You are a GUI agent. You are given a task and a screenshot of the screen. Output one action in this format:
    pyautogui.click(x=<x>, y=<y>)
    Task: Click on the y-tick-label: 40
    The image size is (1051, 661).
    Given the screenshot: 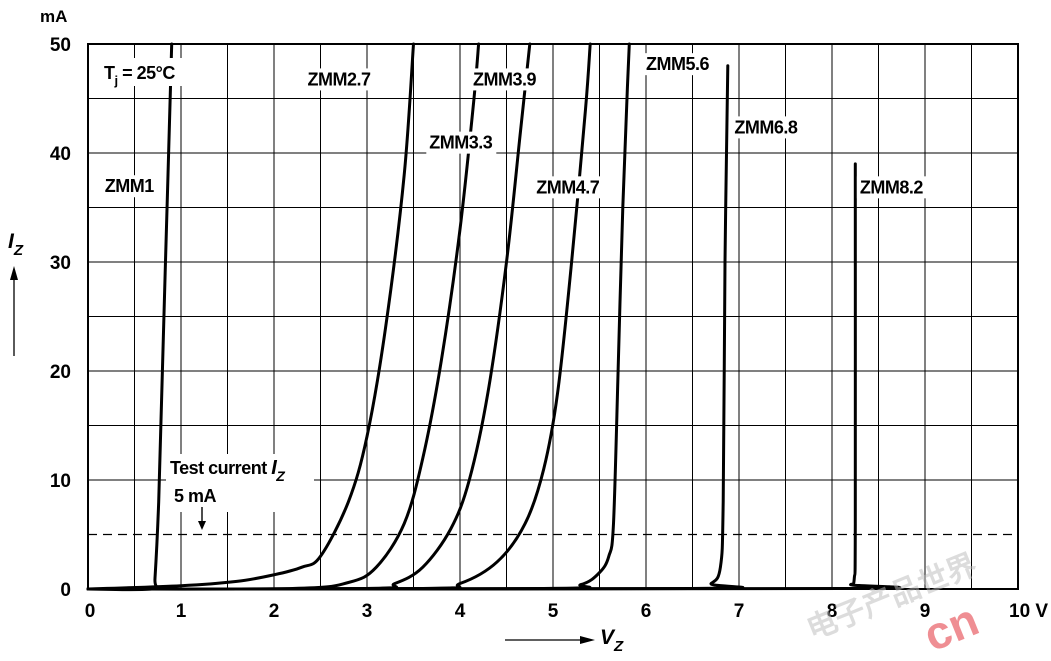 What is the action you would take?
    pyautogui.click(x=60, y=154)
    